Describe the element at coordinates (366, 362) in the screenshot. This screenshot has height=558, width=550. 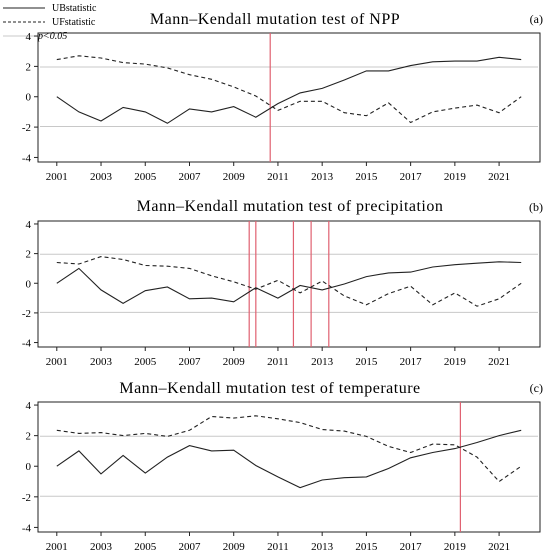
I see `panel-b-x-tick-label: 2015` at that location.